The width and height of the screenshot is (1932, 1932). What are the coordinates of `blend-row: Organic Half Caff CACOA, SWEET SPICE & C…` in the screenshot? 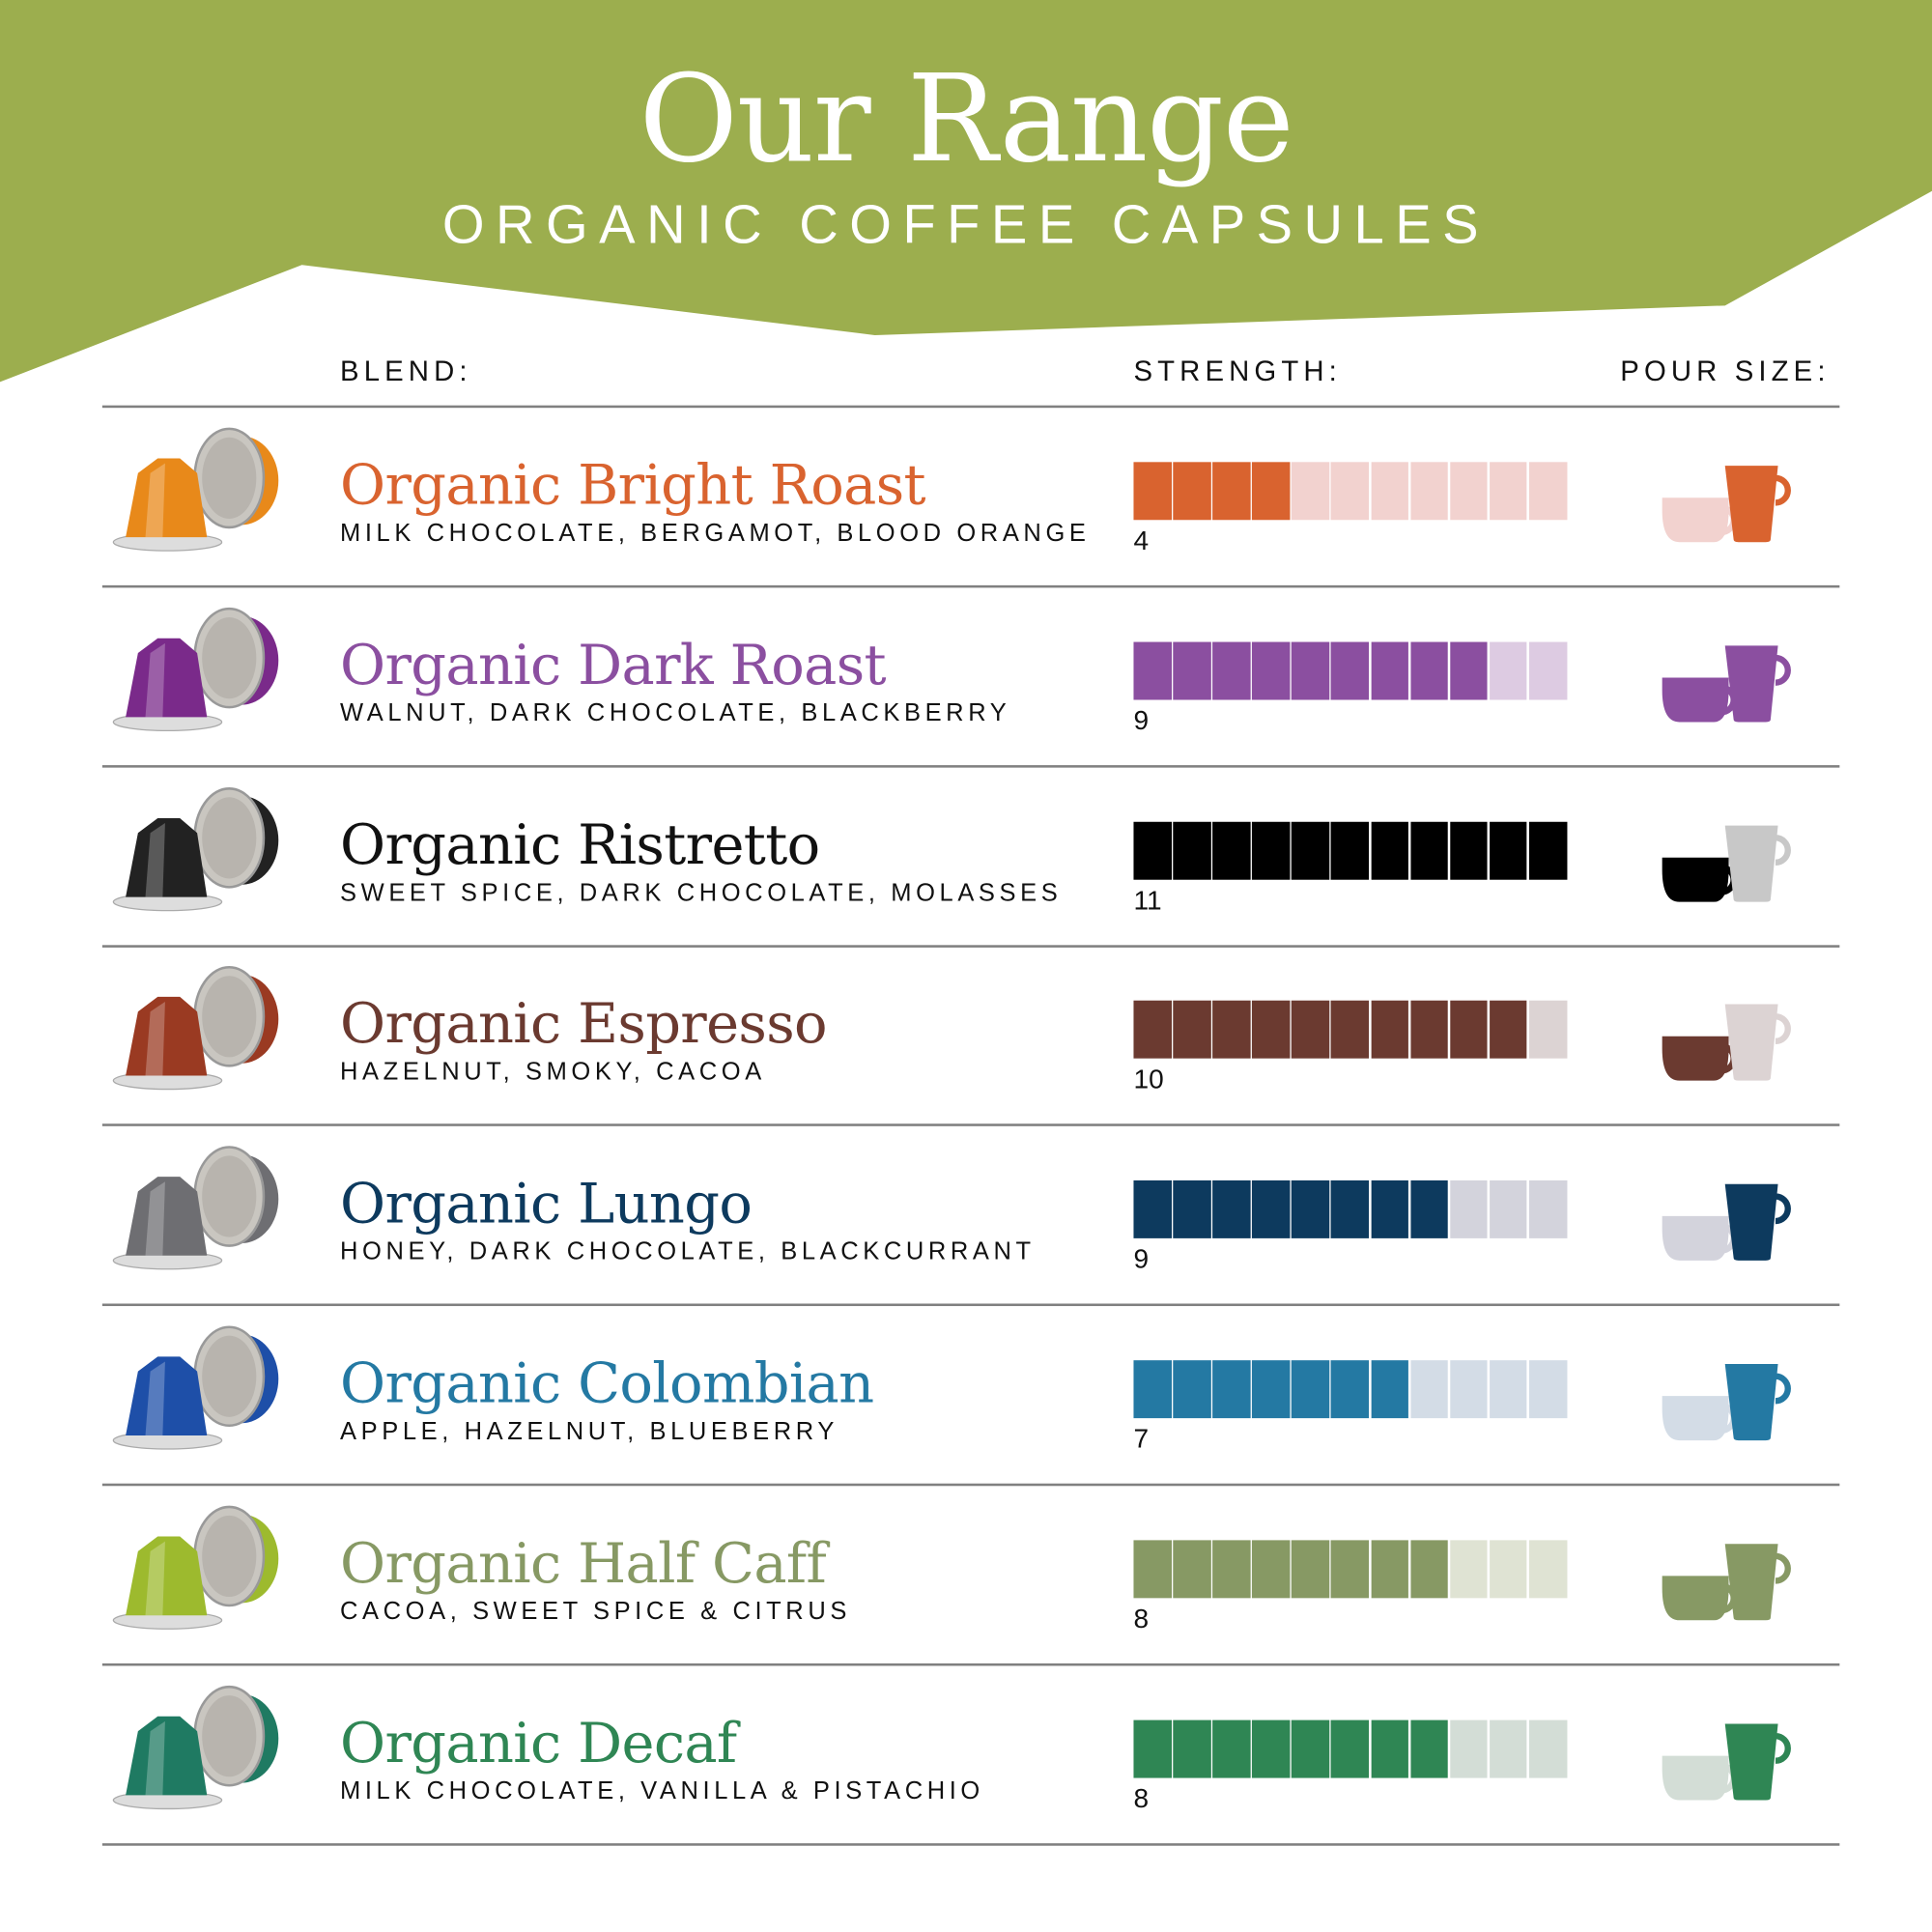 It's located at (966, 1574).